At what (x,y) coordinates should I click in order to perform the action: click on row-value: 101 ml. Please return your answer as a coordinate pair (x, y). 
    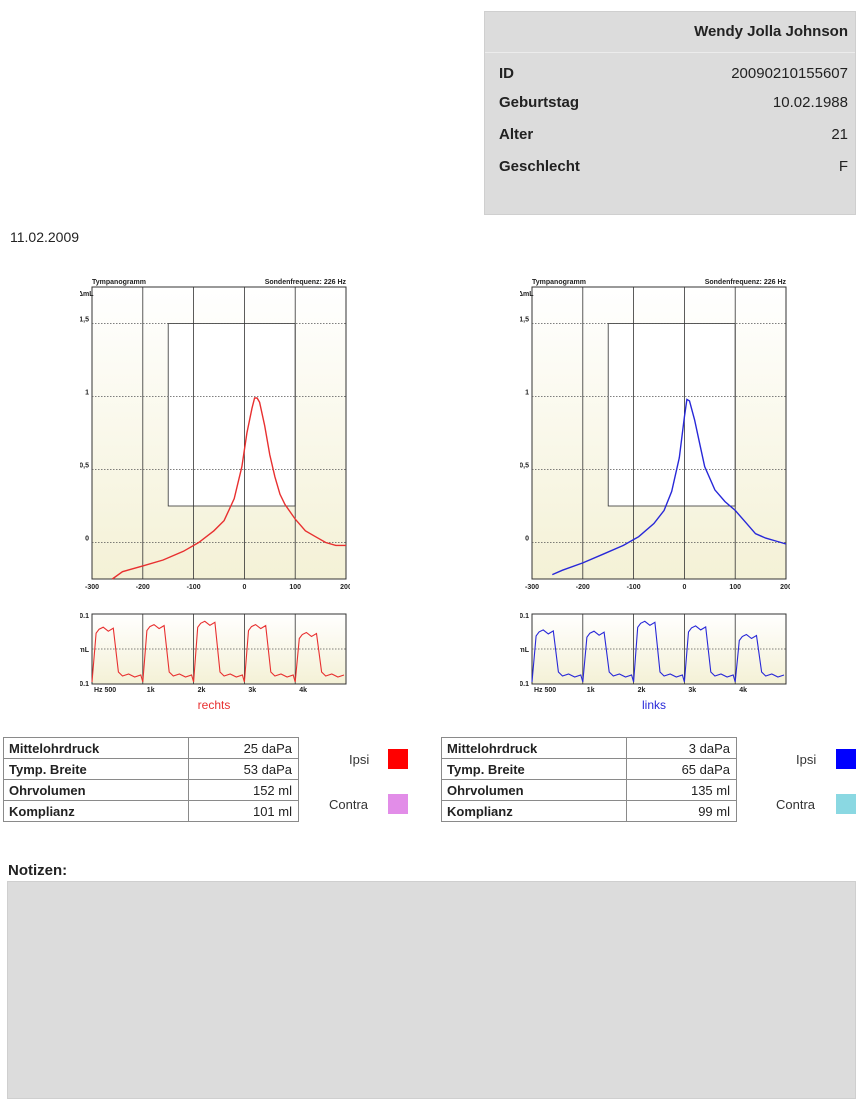
    Looking at the image, I should click on (243, 811).